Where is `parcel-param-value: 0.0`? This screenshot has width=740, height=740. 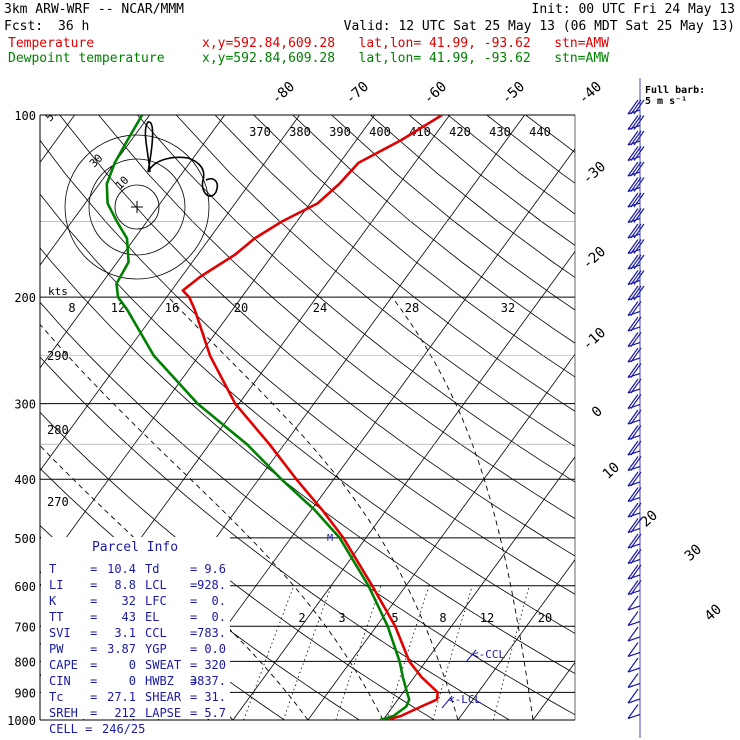 parcel-param-value: 0.0 is located at coordinates (215, 649).